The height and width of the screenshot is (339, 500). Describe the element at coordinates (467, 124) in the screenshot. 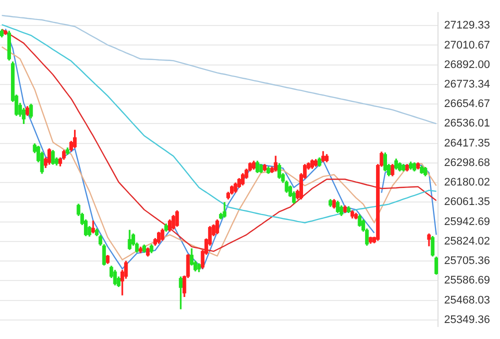

I see `y-tick-label: 26536.01` at that location.